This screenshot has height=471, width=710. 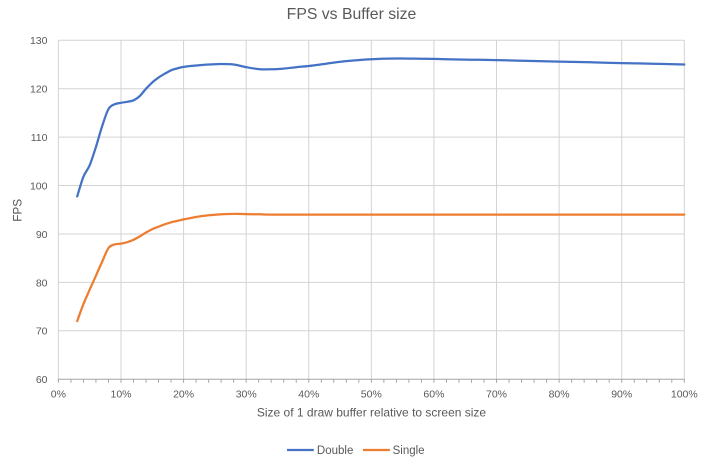 What do you see at coordinates (39, 90) in the screenshot?
I see `svg-text: 120` at bounding box center [39, 90].